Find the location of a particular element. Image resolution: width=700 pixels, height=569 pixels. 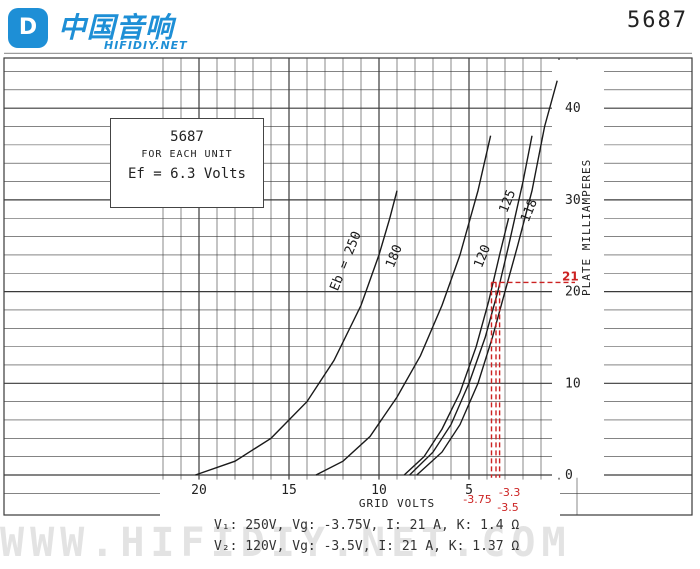

y-tick-label: 20 is located at coordinates (573, 292).